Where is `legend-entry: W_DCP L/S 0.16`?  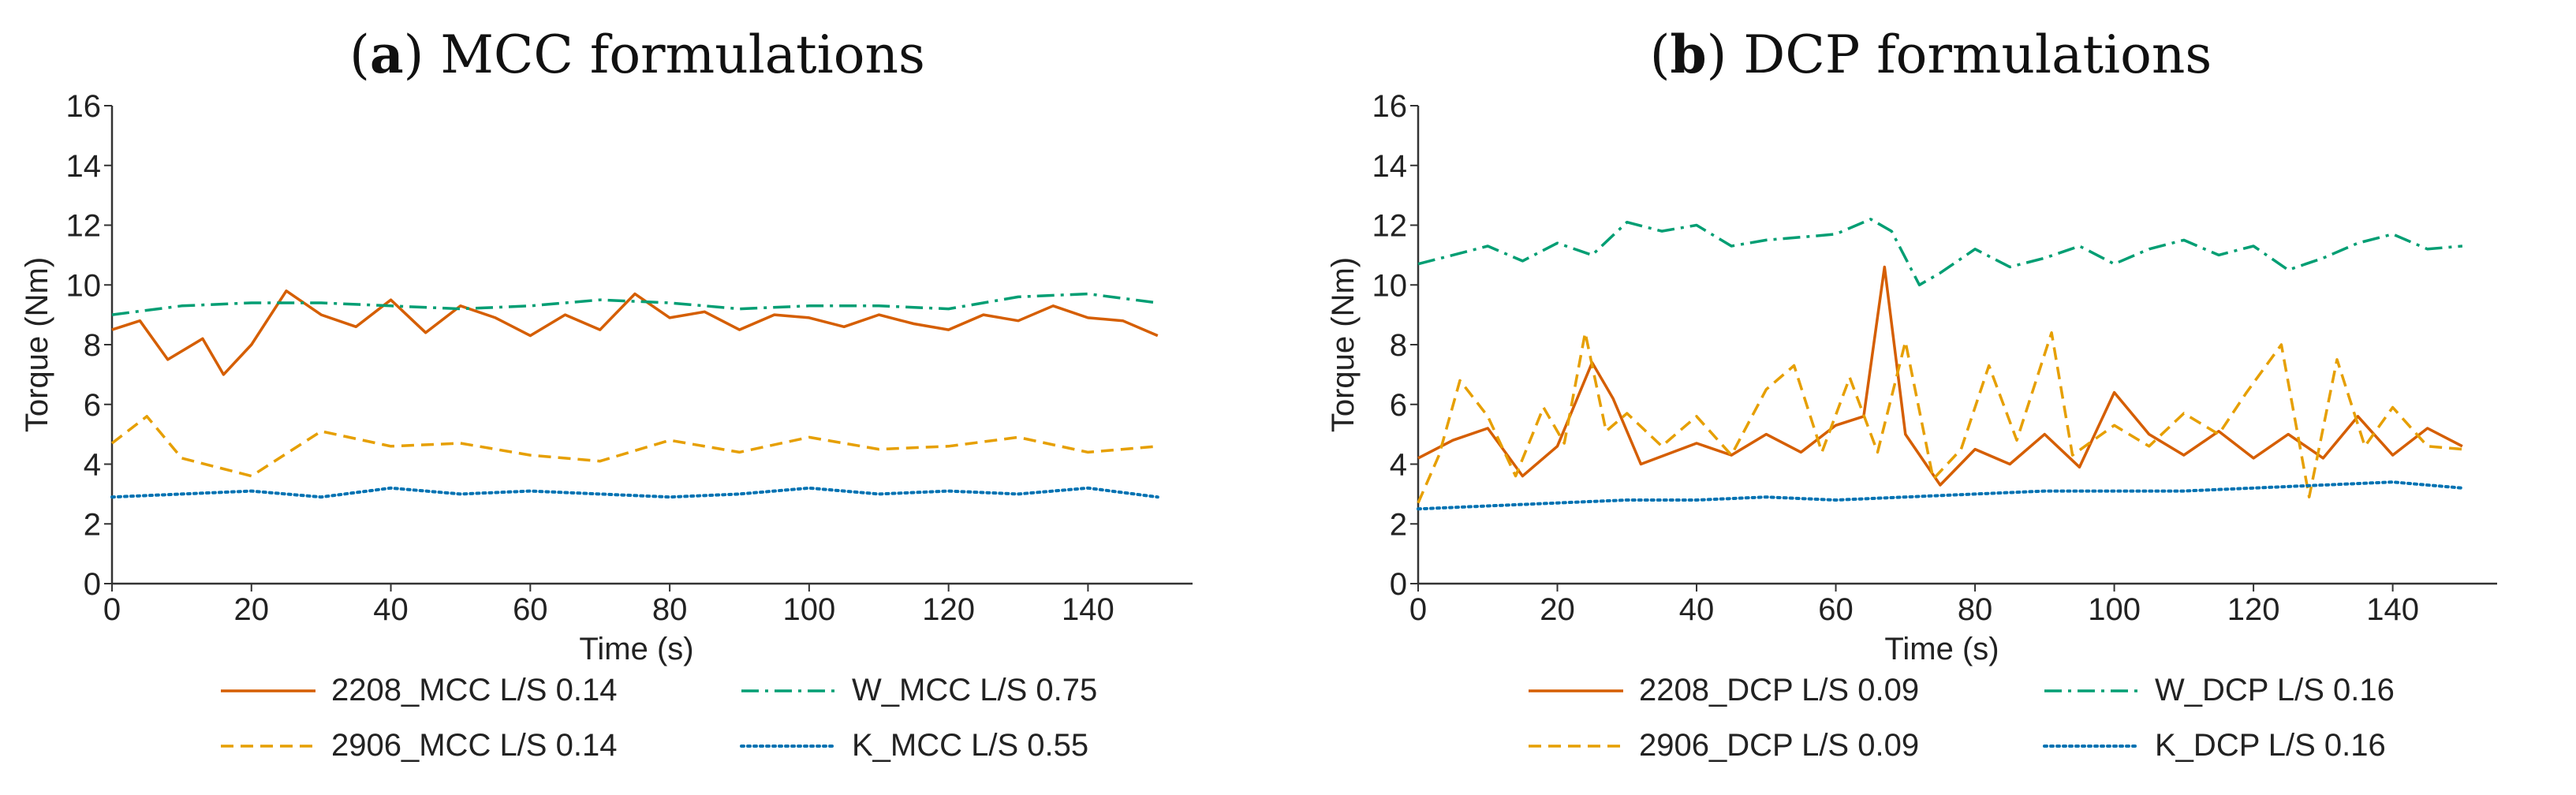 legend-entry: W_DCP L/S 0.16 is located at coordinates (2219, 690).